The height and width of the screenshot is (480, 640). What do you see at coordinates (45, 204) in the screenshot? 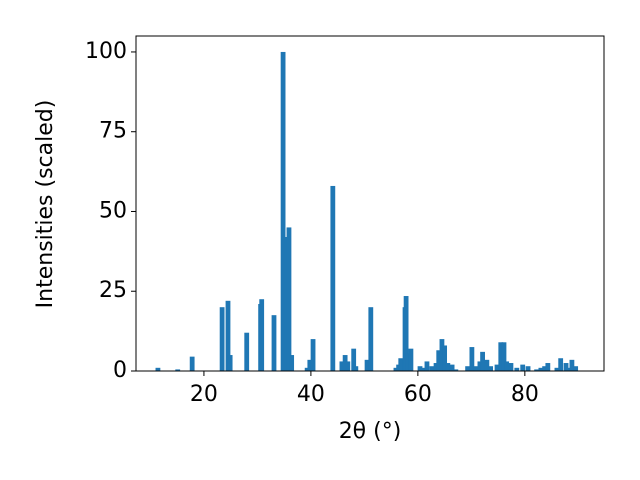
I see `y-axis-label: Intensities (scaled)` at bounding box center [45, 204].